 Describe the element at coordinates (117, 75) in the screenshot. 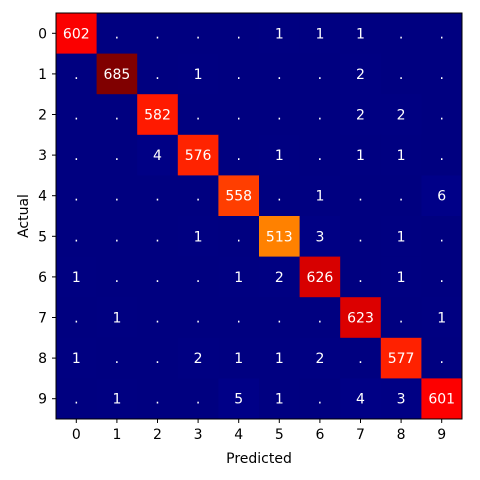

I see `cell-value-label: 685` at that location.